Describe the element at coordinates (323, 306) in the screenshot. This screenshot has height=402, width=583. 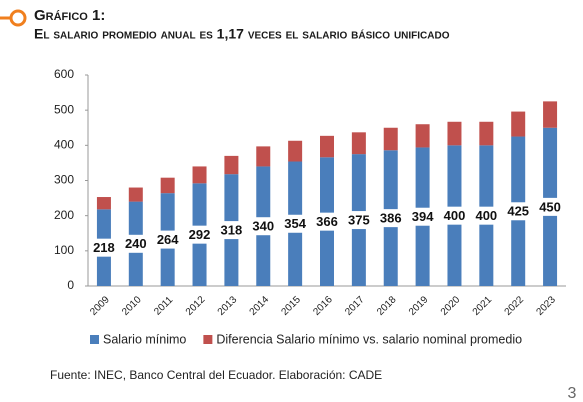
I see `x-tick-label: 2016` at that location.